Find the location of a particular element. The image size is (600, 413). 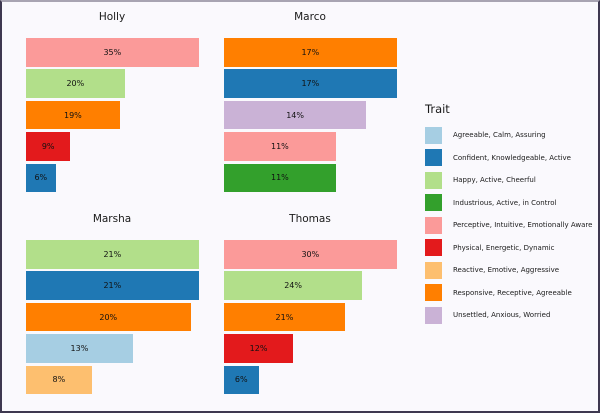

bar: 35% is located at coordinates (112, 52).